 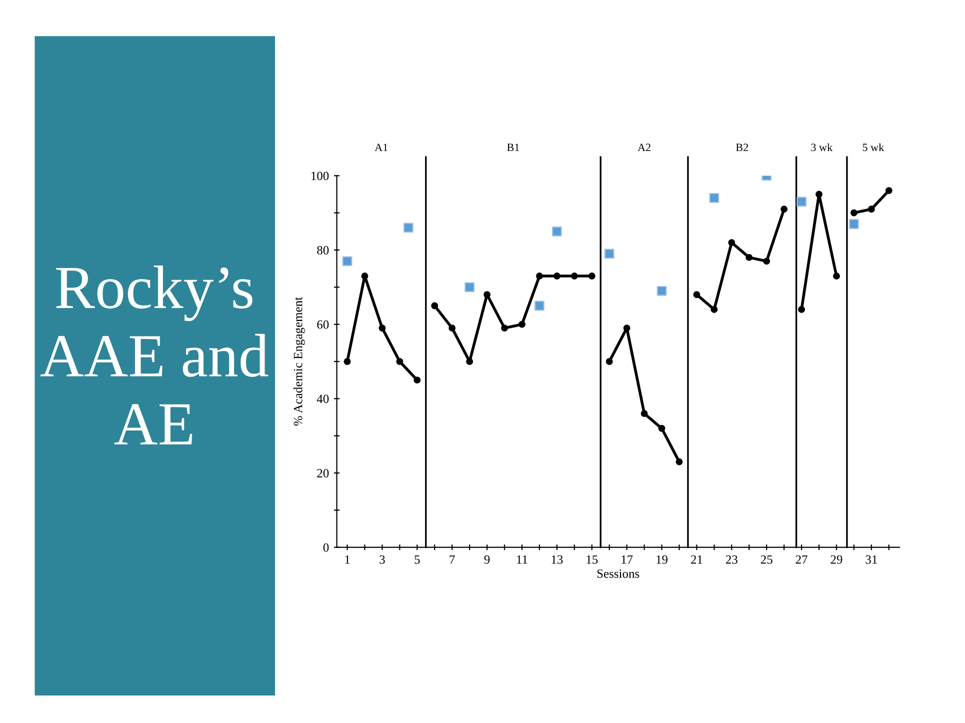 I want to click on x-tick-label: 27, so click(x=802, y=559).